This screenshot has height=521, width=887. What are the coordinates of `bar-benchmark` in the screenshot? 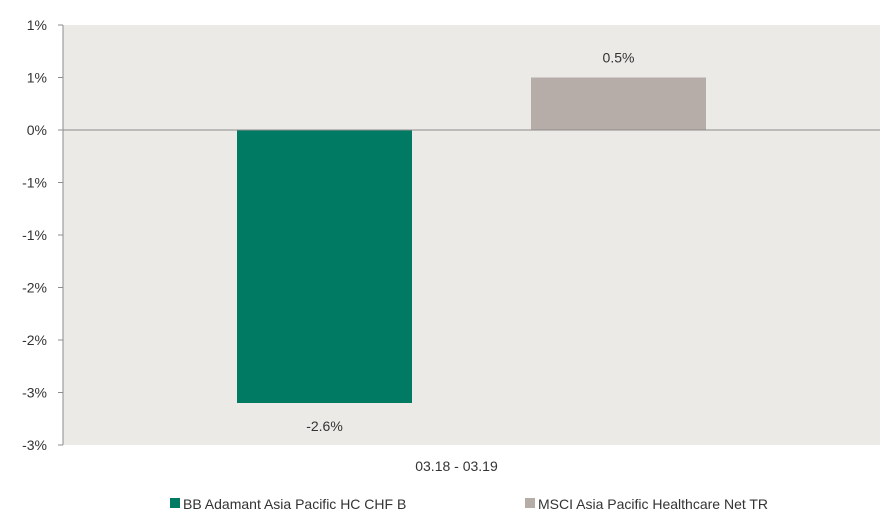 It's located at (618, 103).